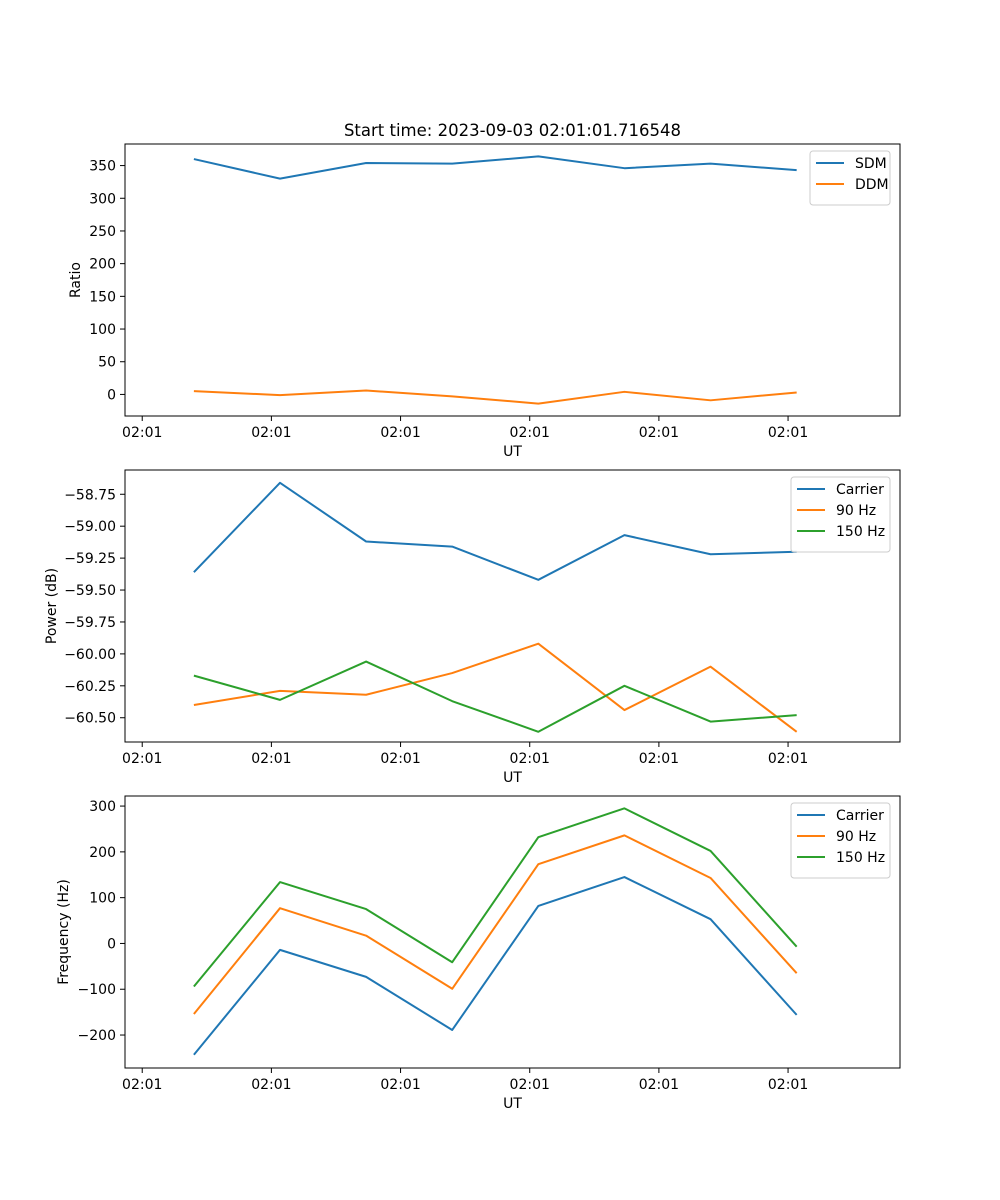 This screenshot has width=1000, height=1200. What do you see at coordinates (90, 559) in the screenshot?
I see `y-tick-label: −59.25` at bounding box center [90, 559].